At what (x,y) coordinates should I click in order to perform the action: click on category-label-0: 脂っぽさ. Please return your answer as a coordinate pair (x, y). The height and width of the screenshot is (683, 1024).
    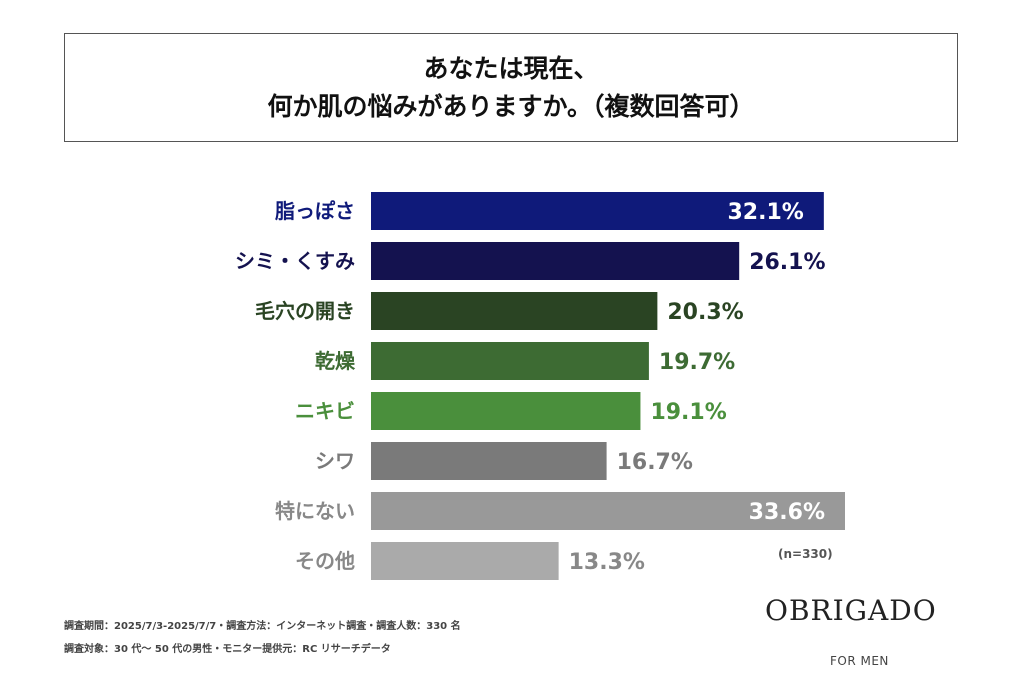
    Looking at the image, I should click on (315, 211).